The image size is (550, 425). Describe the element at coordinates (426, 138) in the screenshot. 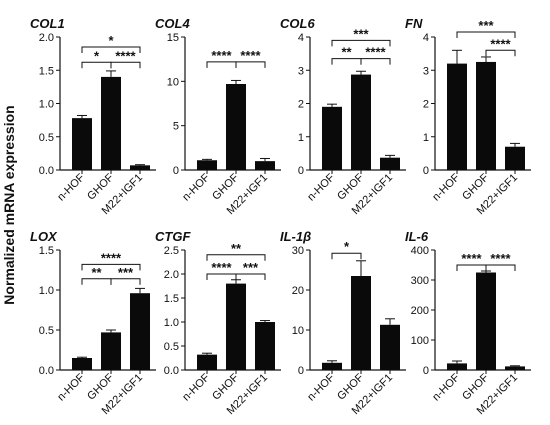

I see `y-tick-label: 1` at that location.